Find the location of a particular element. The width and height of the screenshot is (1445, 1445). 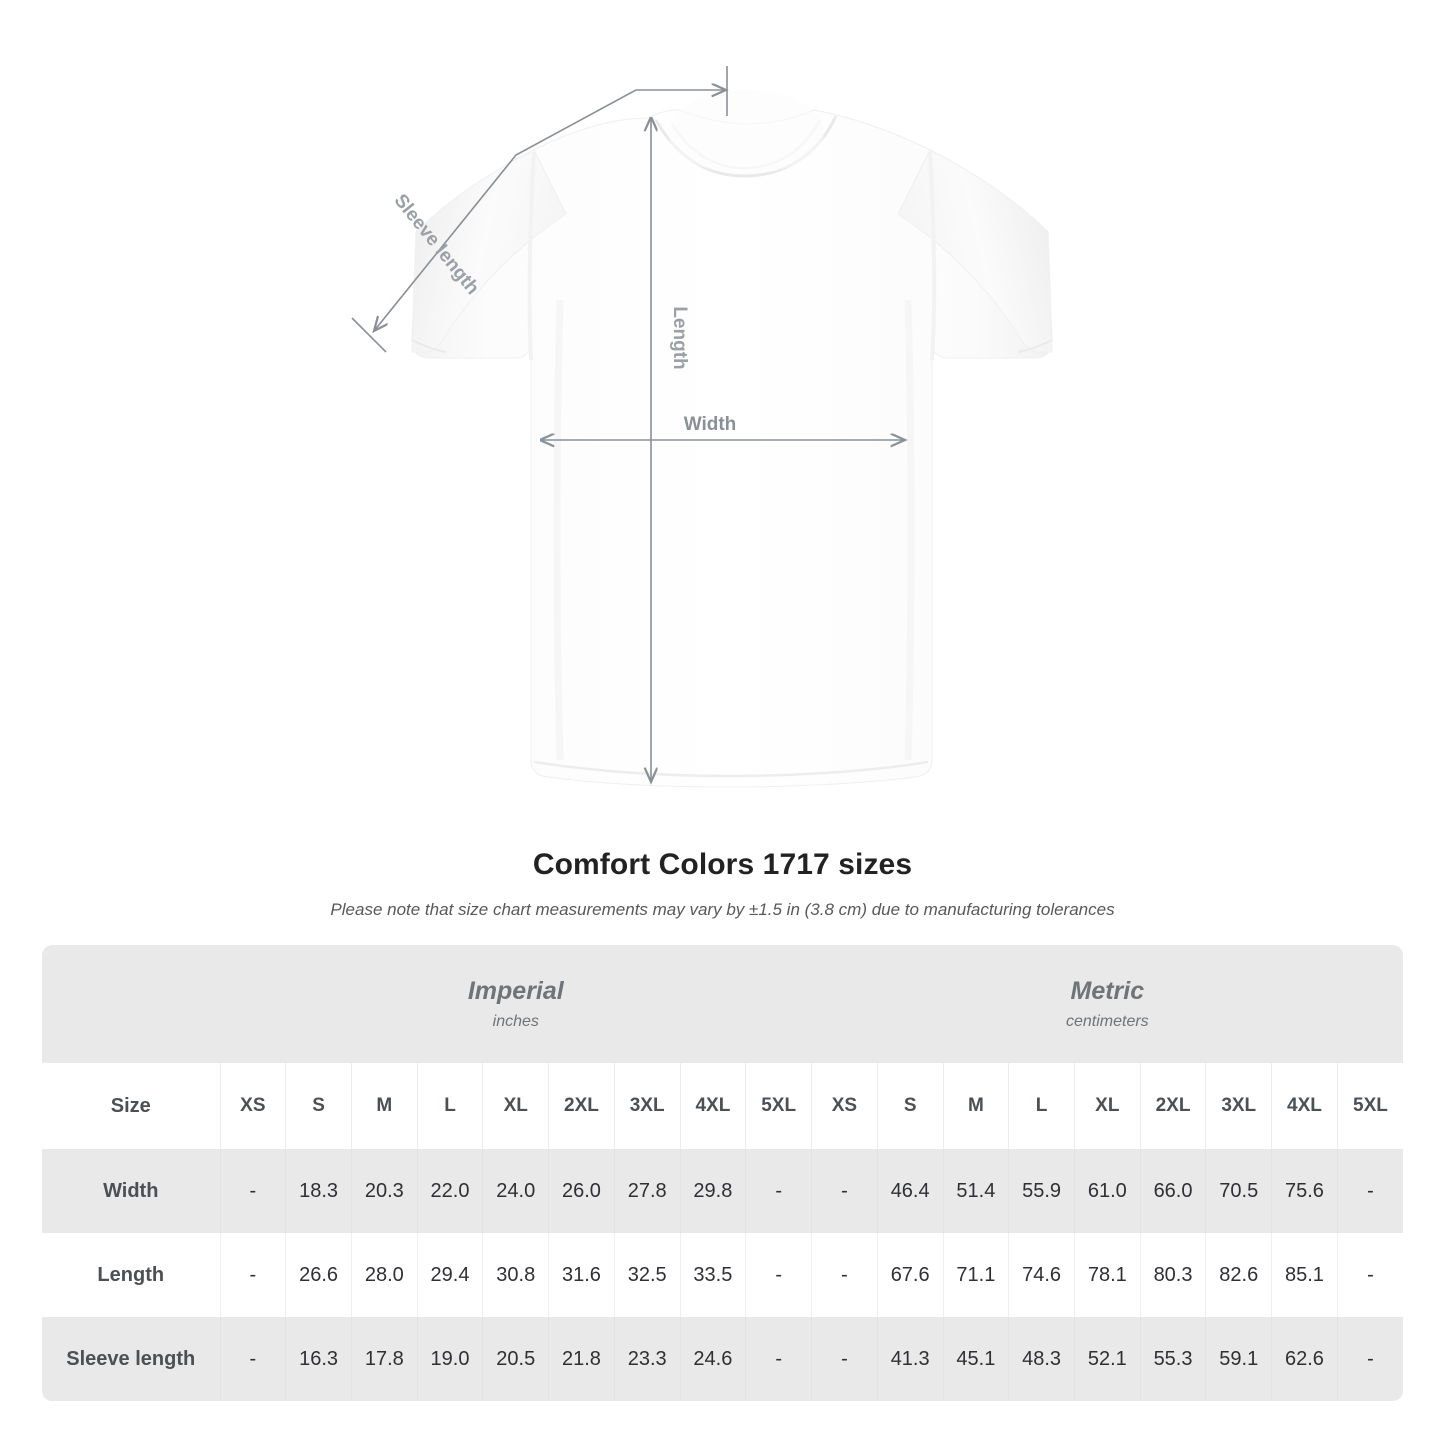

cell-imperial: 16.3 is located at coordinates (318, 1359).